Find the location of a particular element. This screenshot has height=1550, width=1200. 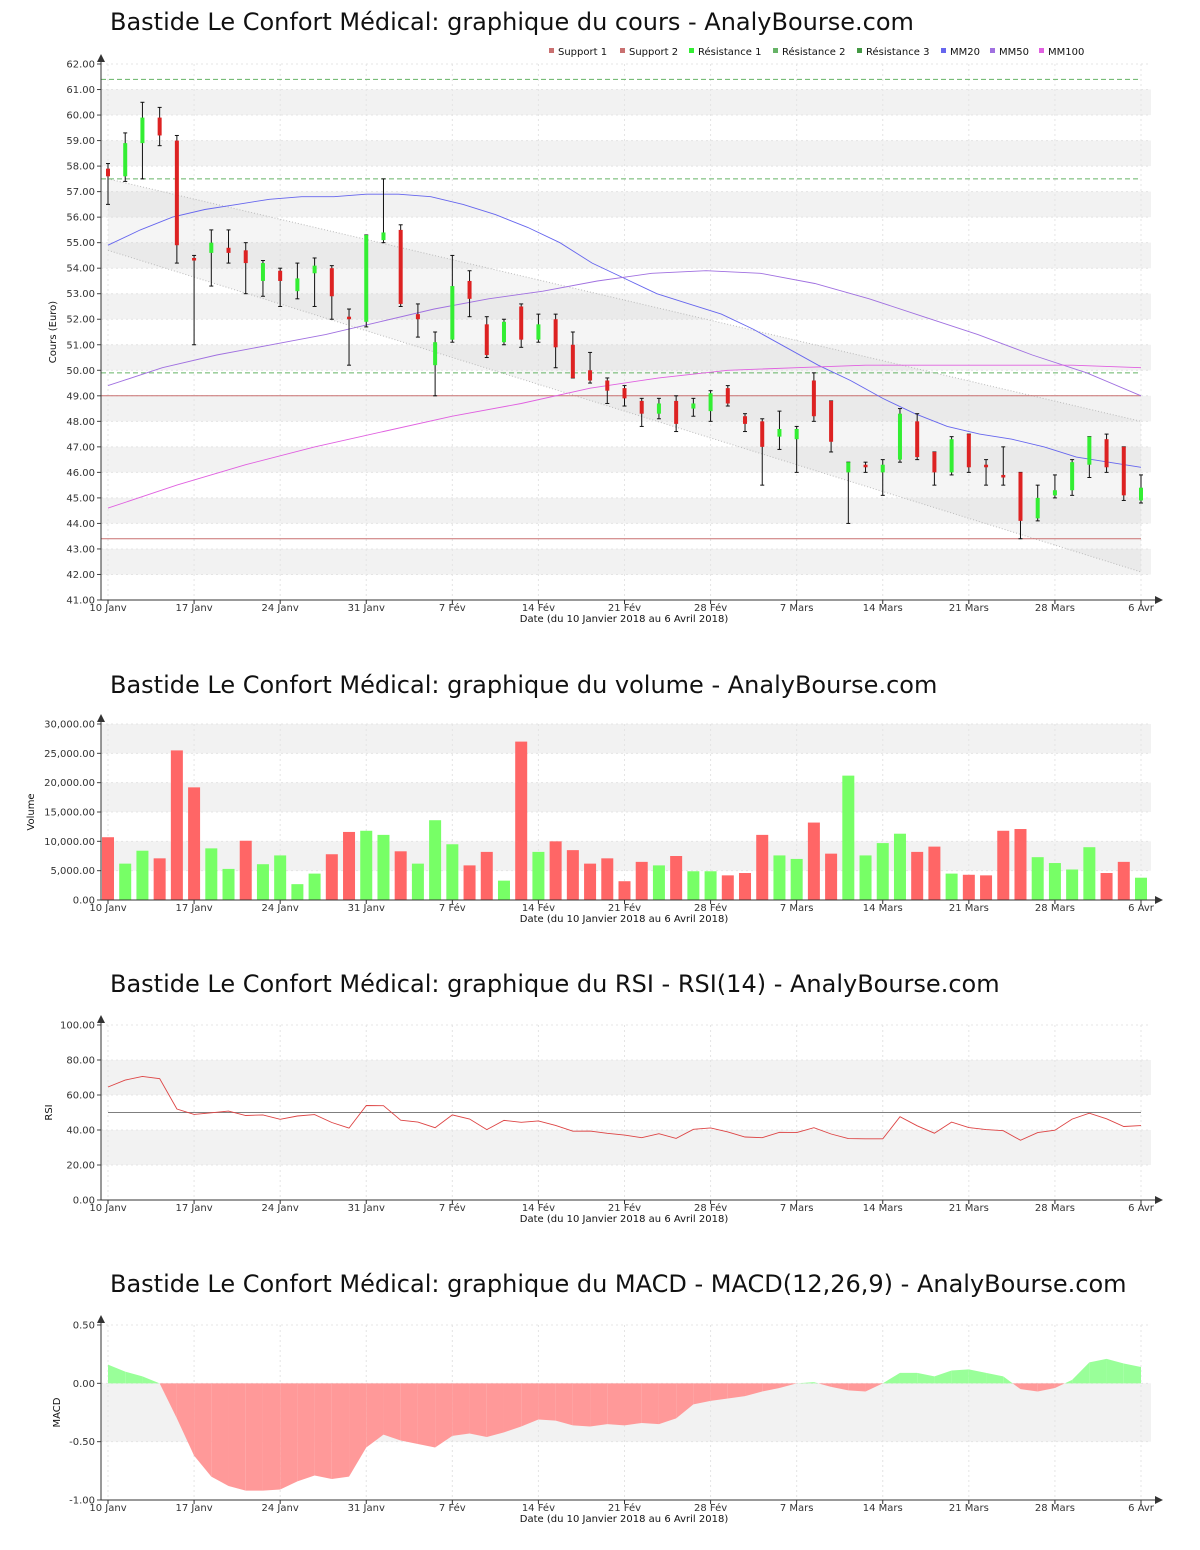

y-tick-label: 52.00 is located at coordinates (80, 320).